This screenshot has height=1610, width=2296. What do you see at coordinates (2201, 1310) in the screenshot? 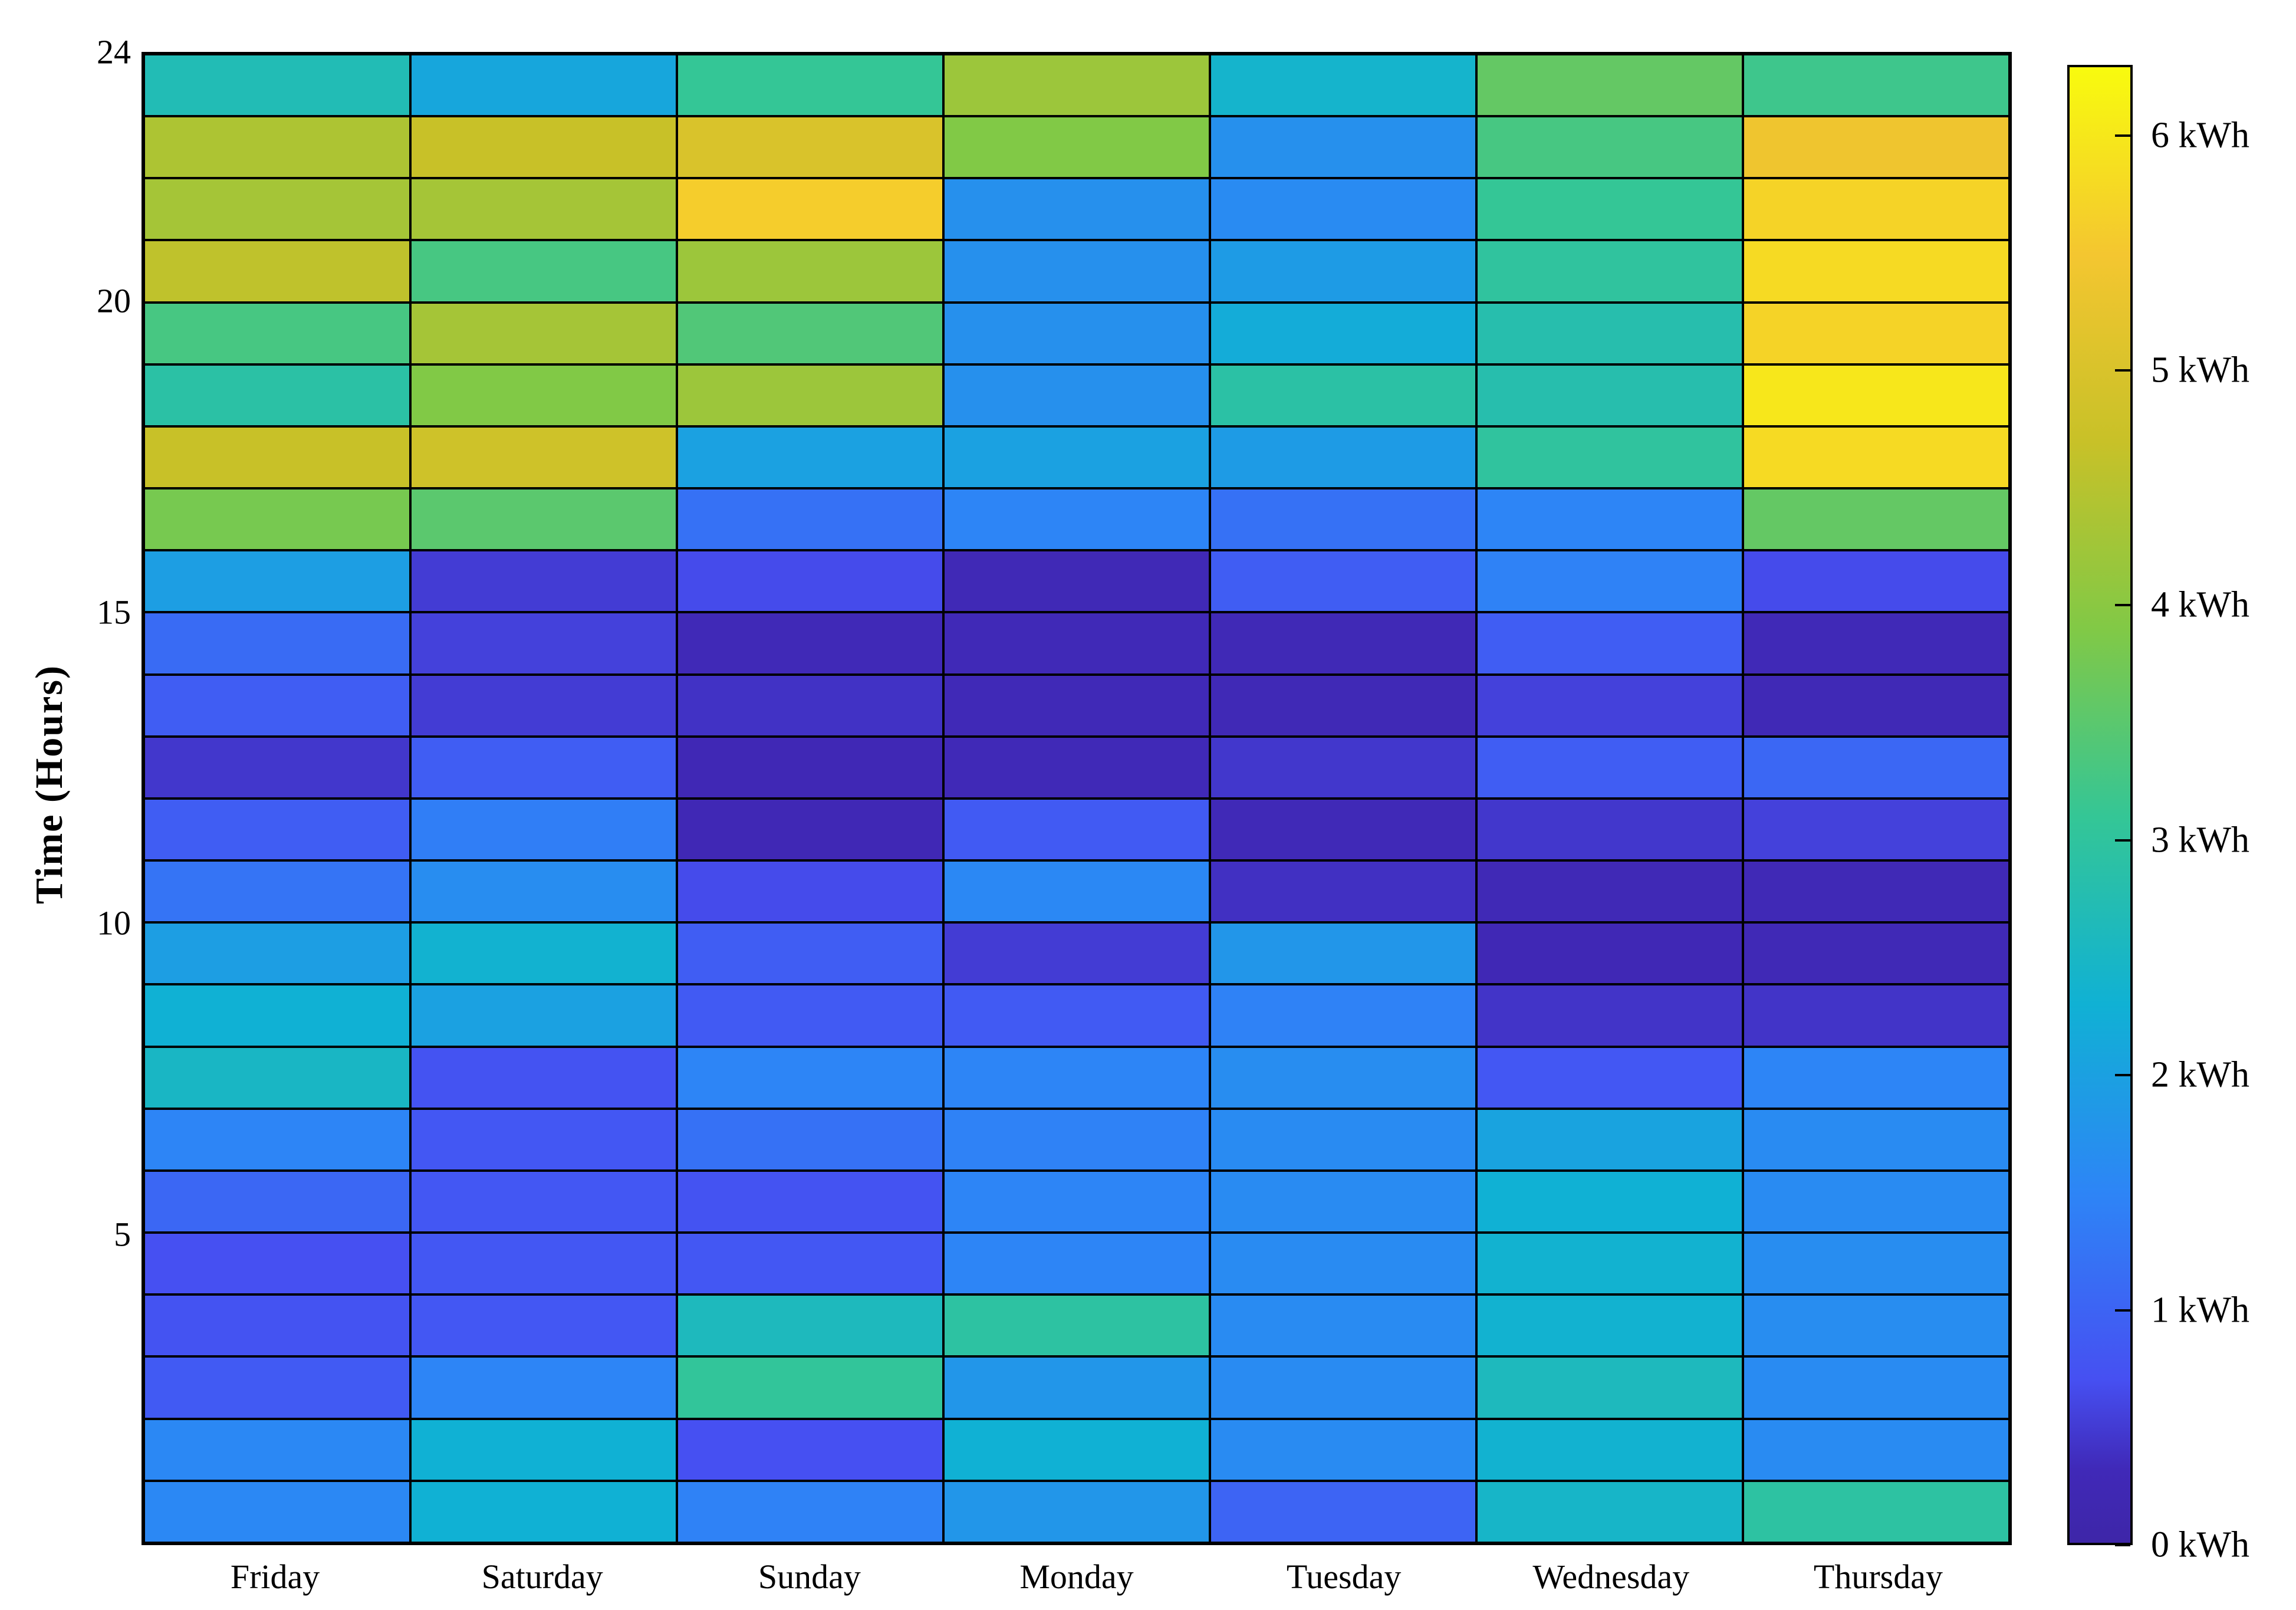
I see `colorbar-tick-label: 1 kWh` at bounding box center [2201, 1310].